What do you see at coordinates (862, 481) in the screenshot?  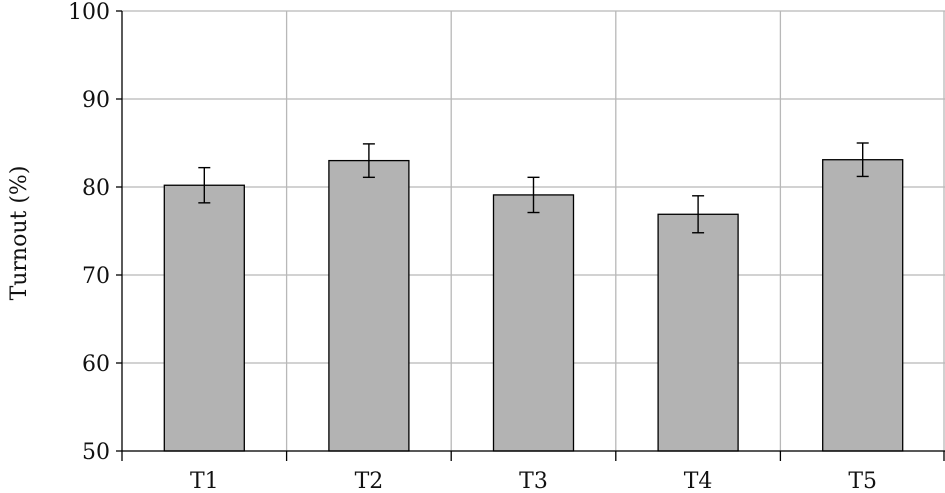 I see `x-tick-label-T5: T5` at bounding box center [862, 481].